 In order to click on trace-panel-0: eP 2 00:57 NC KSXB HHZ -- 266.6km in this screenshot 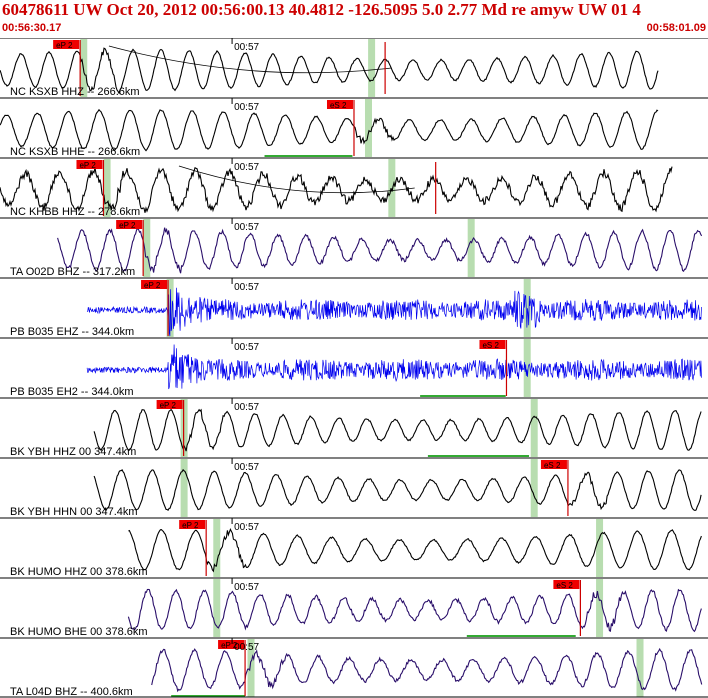, I will do `click(354, 68)`.